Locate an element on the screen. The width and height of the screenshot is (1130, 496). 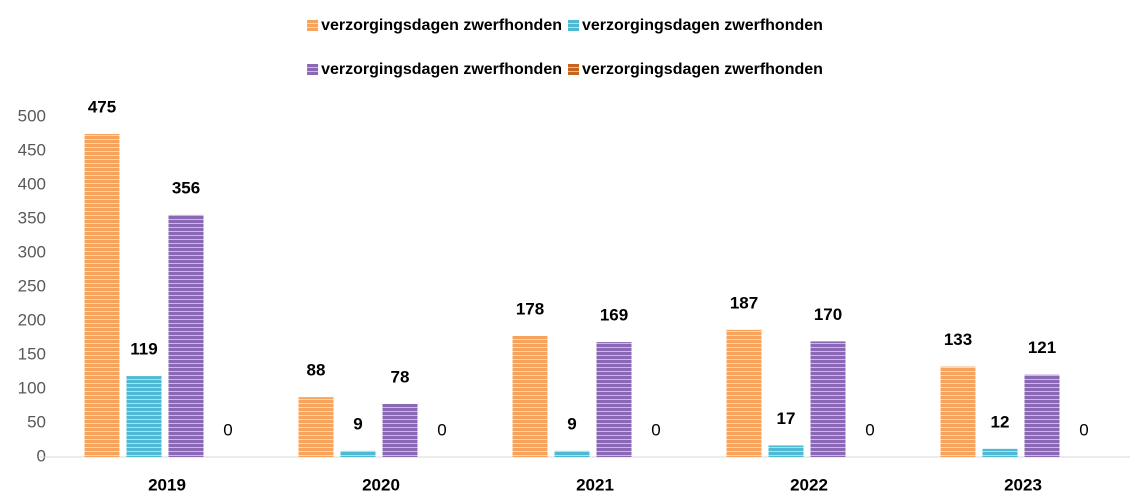
y-tick-label: 50 is located at coordinates (36, 421).